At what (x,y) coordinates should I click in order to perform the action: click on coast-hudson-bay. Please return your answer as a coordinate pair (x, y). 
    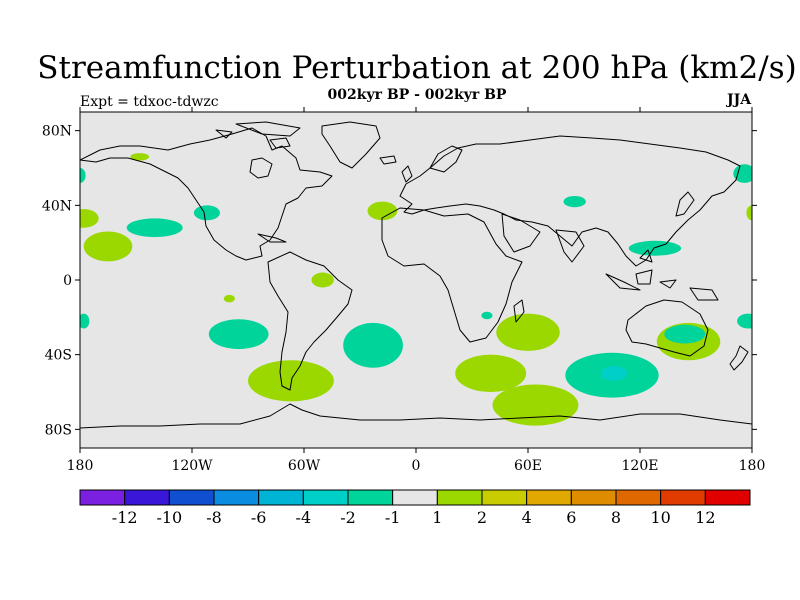
    Looking at the image, I should click on (261, 168).